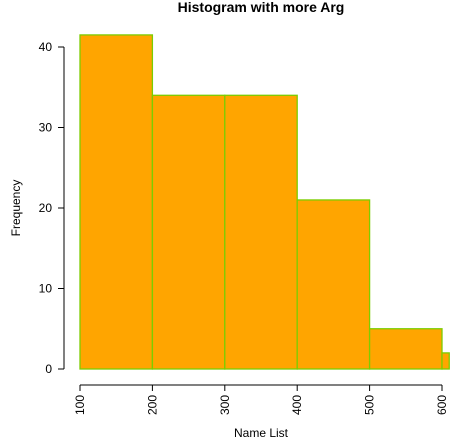 This screenshot has width=451, height=441. Describe the element at coordinates (152, 405) in the screenshot. I see `x-tick-label: 200` at that location.